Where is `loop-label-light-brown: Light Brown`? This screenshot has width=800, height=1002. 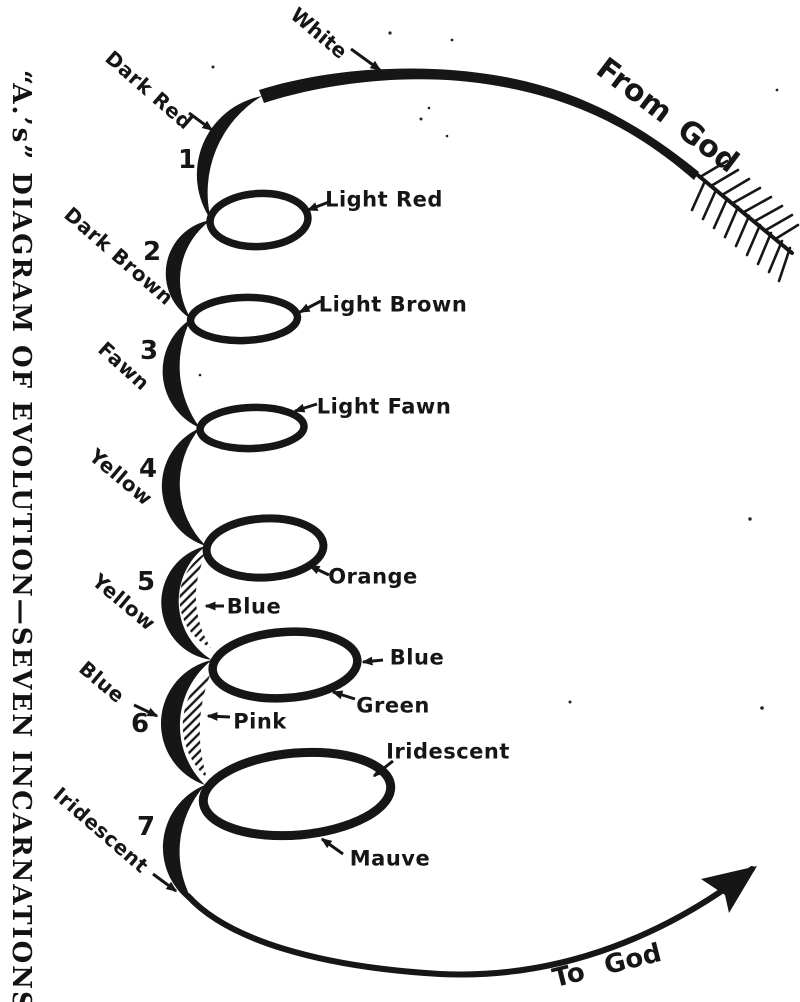
loop-label-light-brown: Light Brown is located at coordinates (393, 304).